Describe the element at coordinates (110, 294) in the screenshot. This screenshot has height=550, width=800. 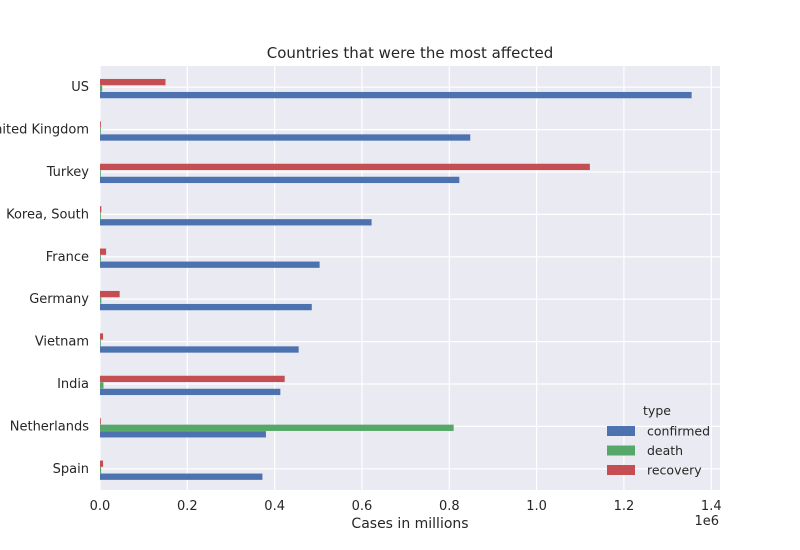
I see `bar-recovery-germany` at that location.